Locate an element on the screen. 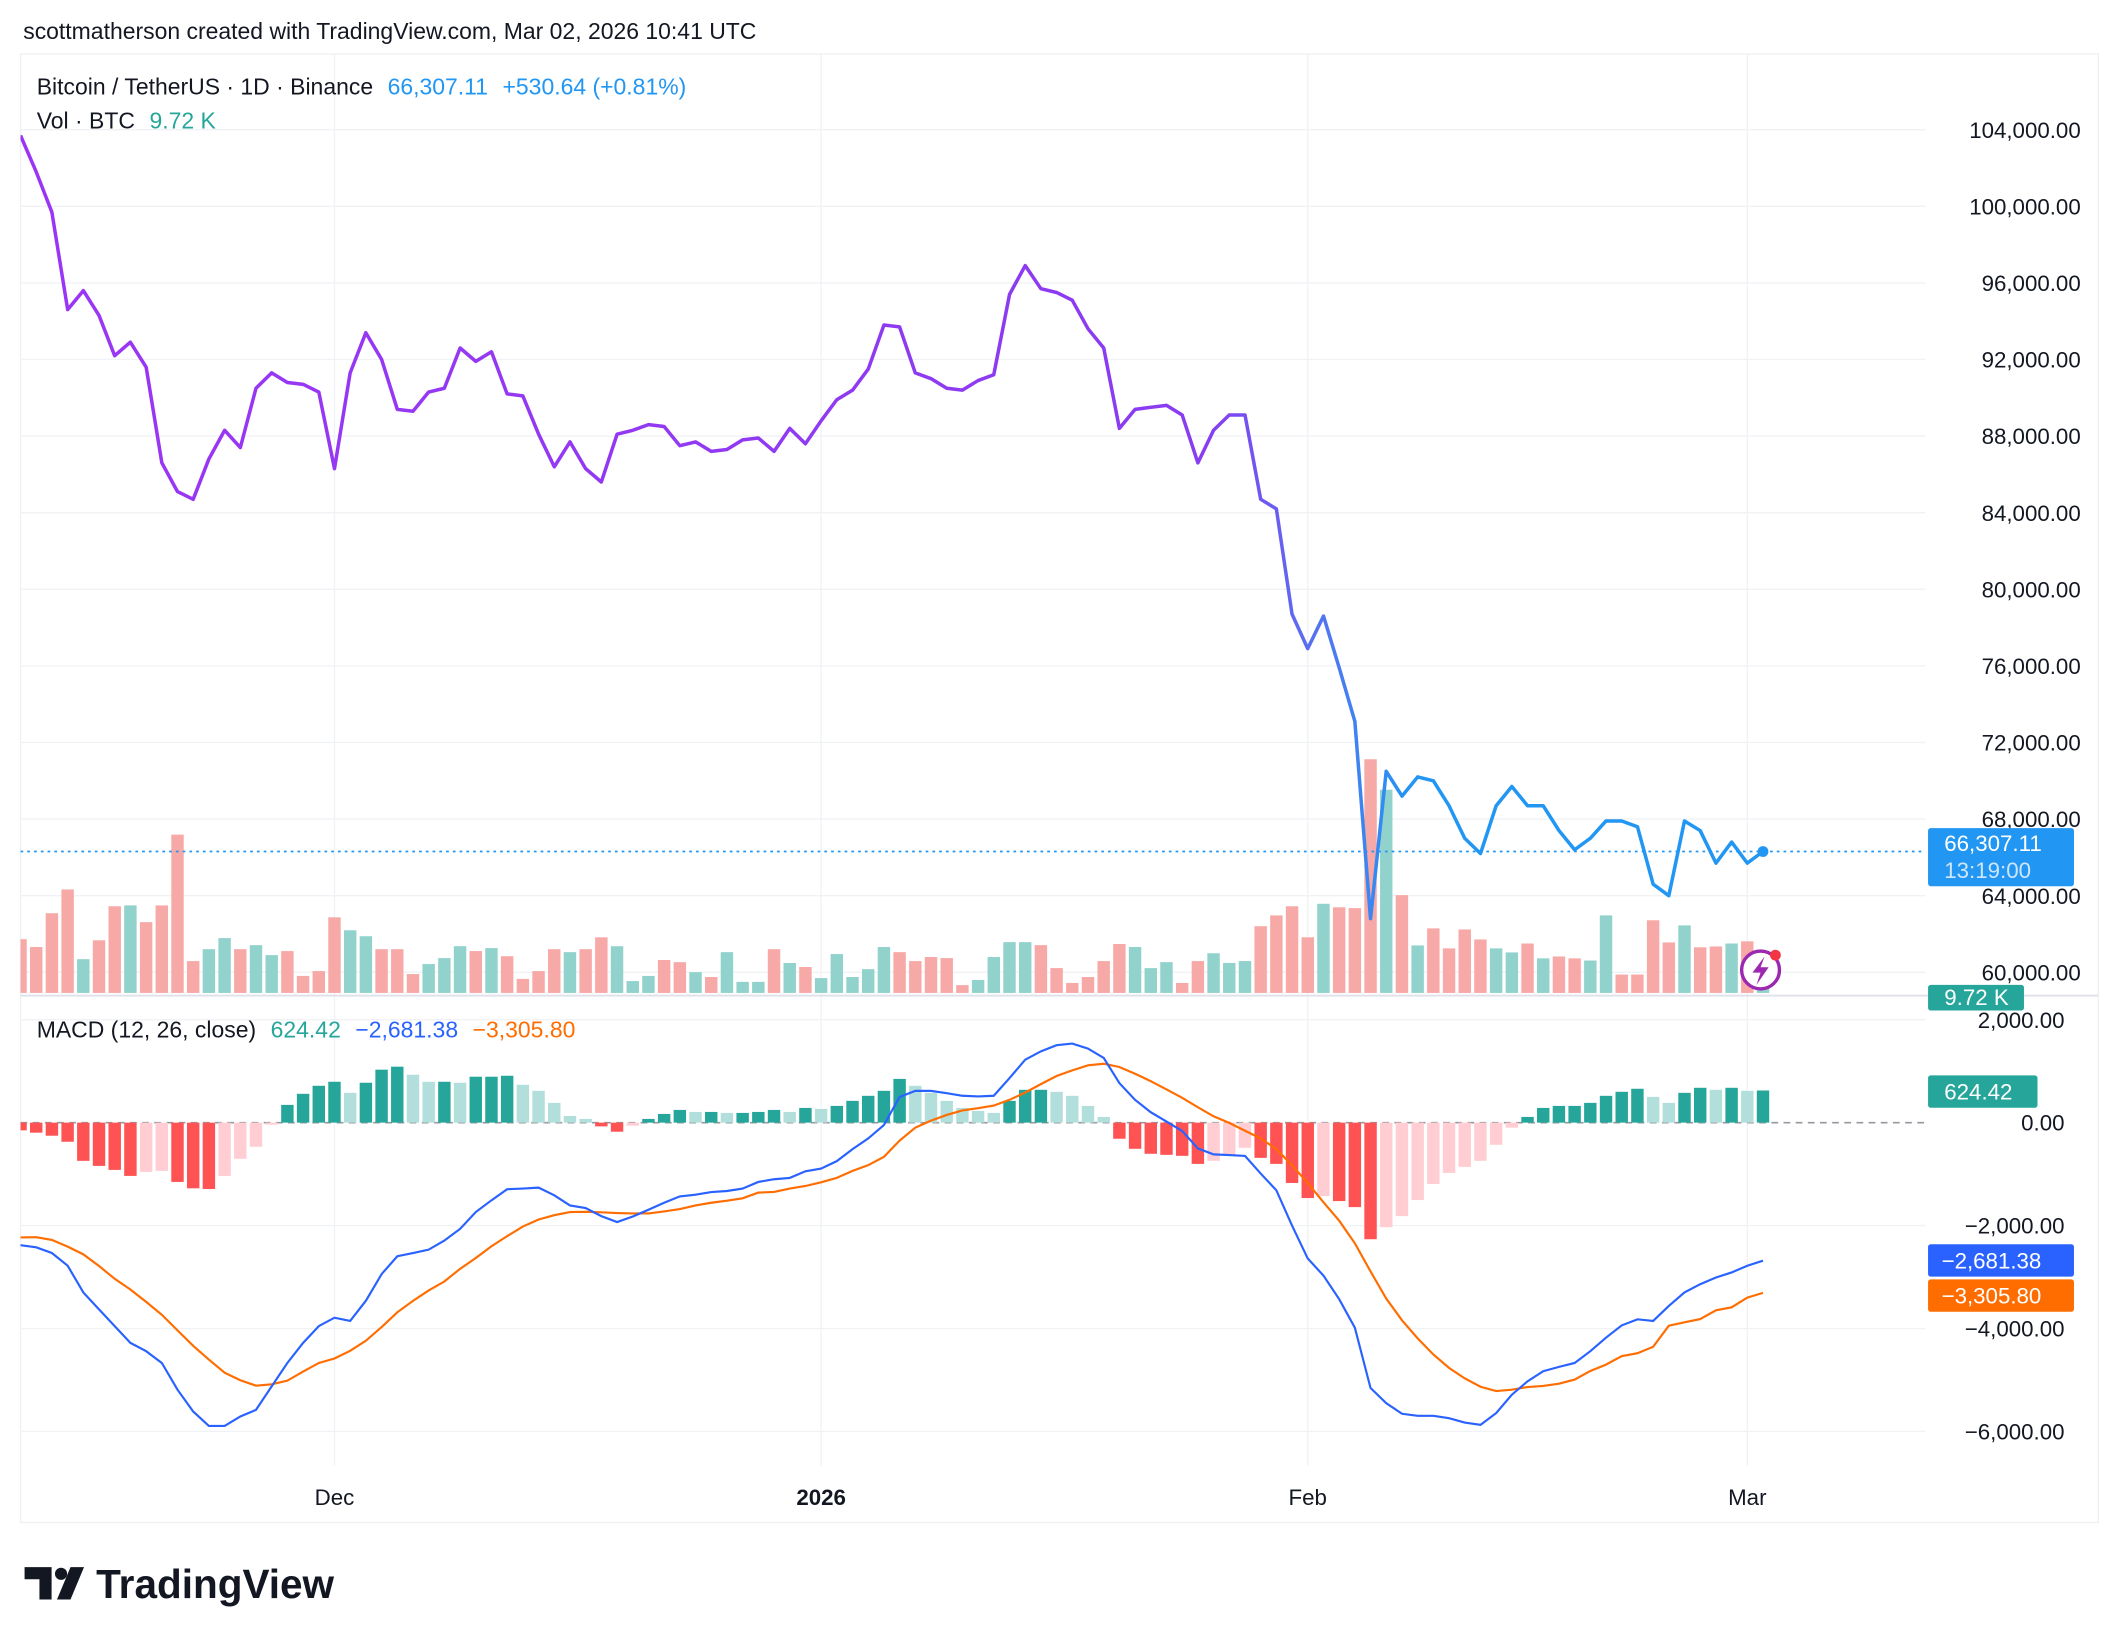 This screenshot has width=2108, height=1636. macd-legend-label: MACD (12, 26, close) is located at coordinates (146, 1030).